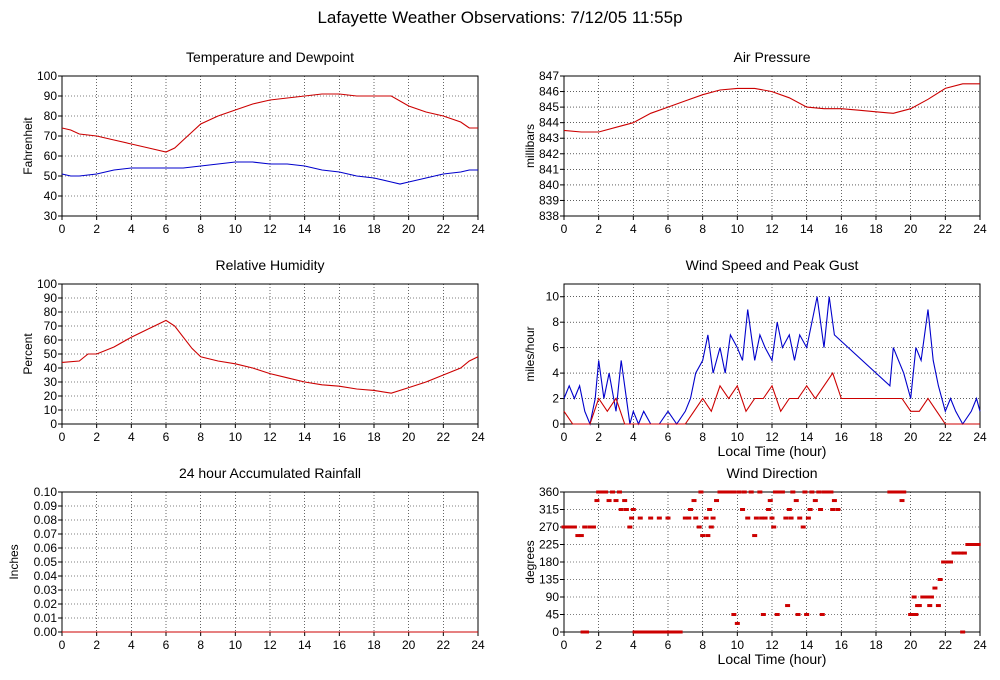  I want to click on y-tick-label: 270, so click(549, 527).